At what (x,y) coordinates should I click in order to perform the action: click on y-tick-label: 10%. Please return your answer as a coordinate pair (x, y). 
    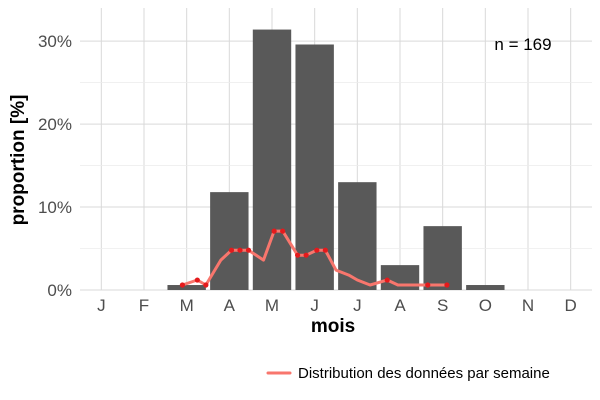
    Looking at the image, I should click on (55, 207).